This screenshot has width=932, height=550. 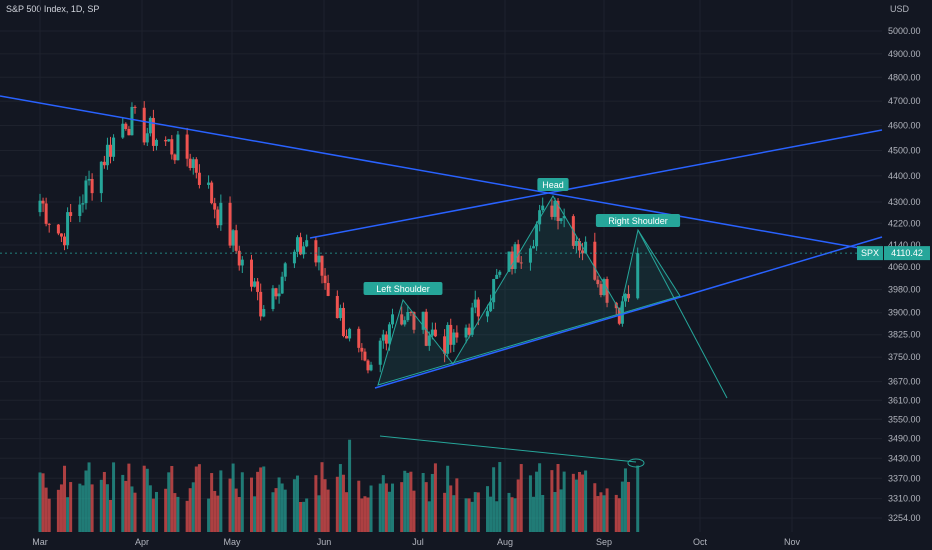 I want to click on price-tick-label: 3430.00, so click(x=904, y=458).